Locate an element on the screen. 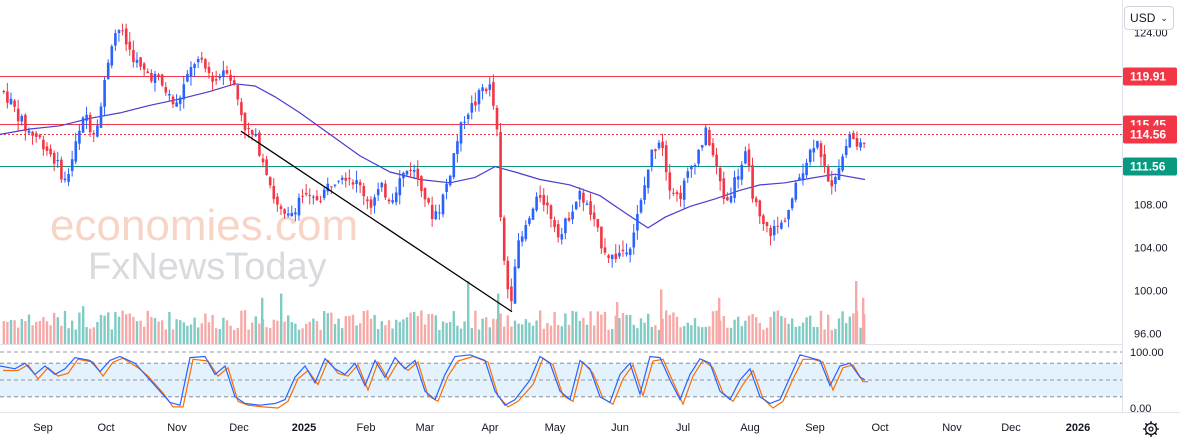 This screenshot has width=1180, height=446. x-tick-label: Feb is located at coordinates (366, 428).